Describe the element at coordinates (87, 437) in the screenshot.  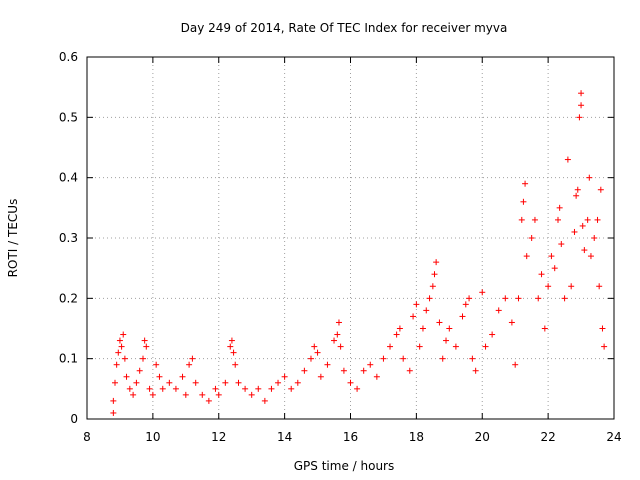
I see `x-tick-label: 8` at that location.